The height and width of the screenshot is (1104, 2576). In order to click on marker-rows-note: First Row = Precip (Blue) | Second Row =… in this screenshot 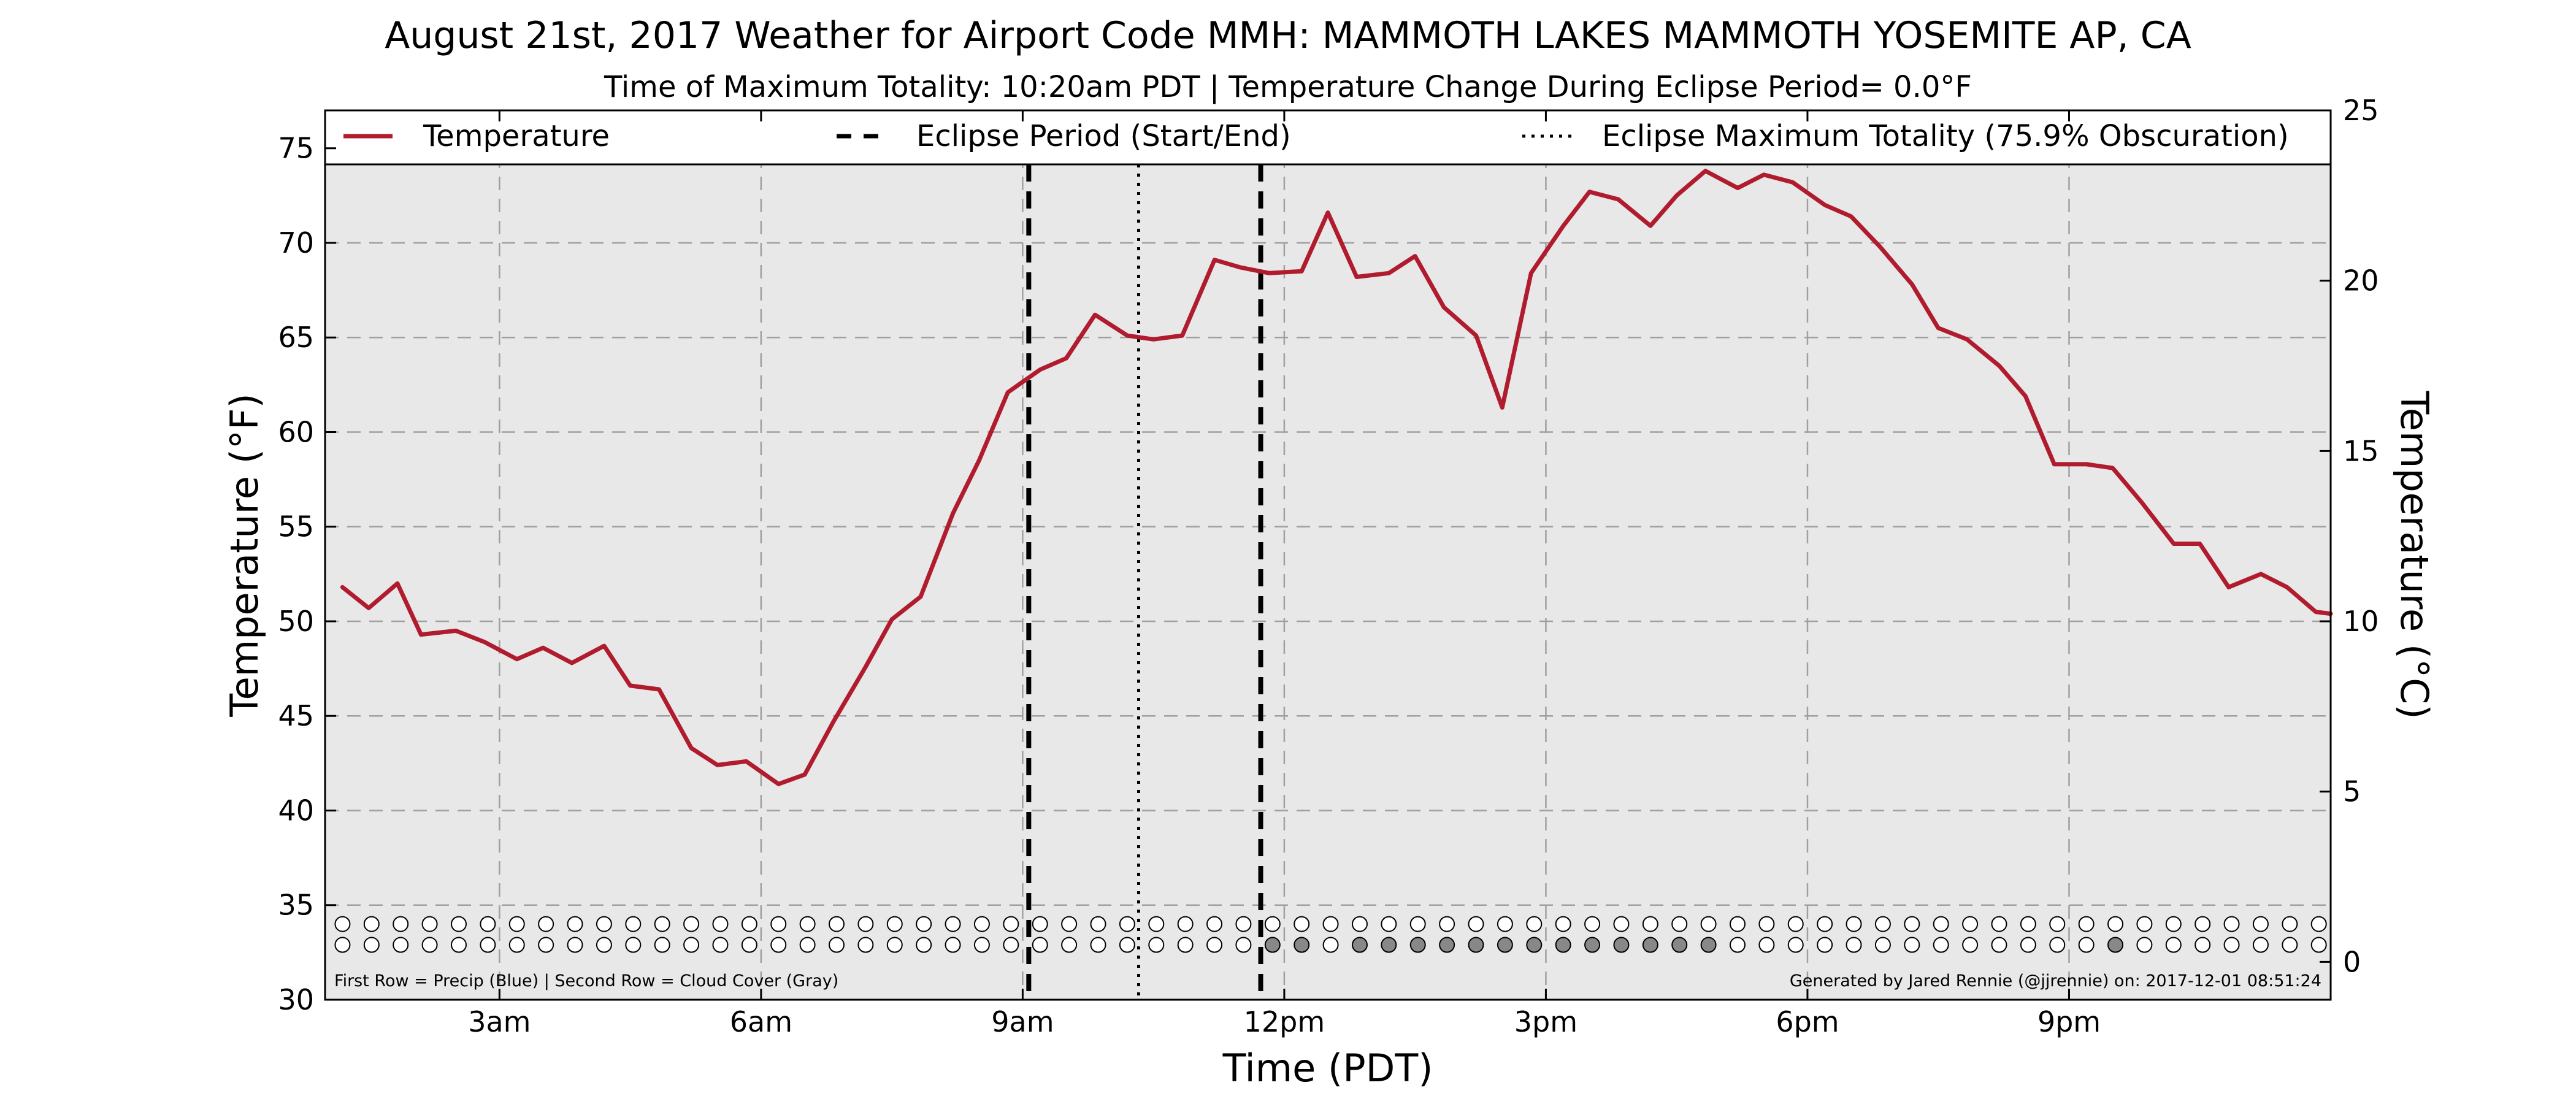, I will do `click(586, 981)`.